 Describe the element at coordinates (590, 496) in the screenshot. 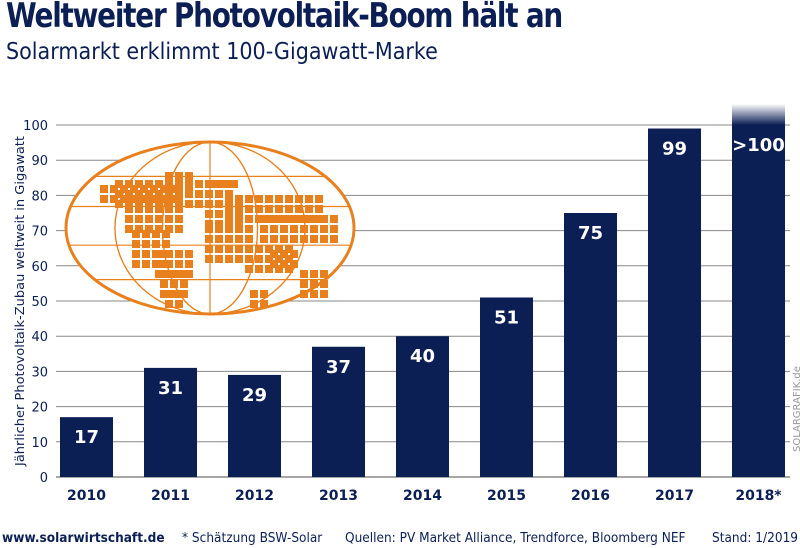

I see `x-tick-label: 2016` at that location.